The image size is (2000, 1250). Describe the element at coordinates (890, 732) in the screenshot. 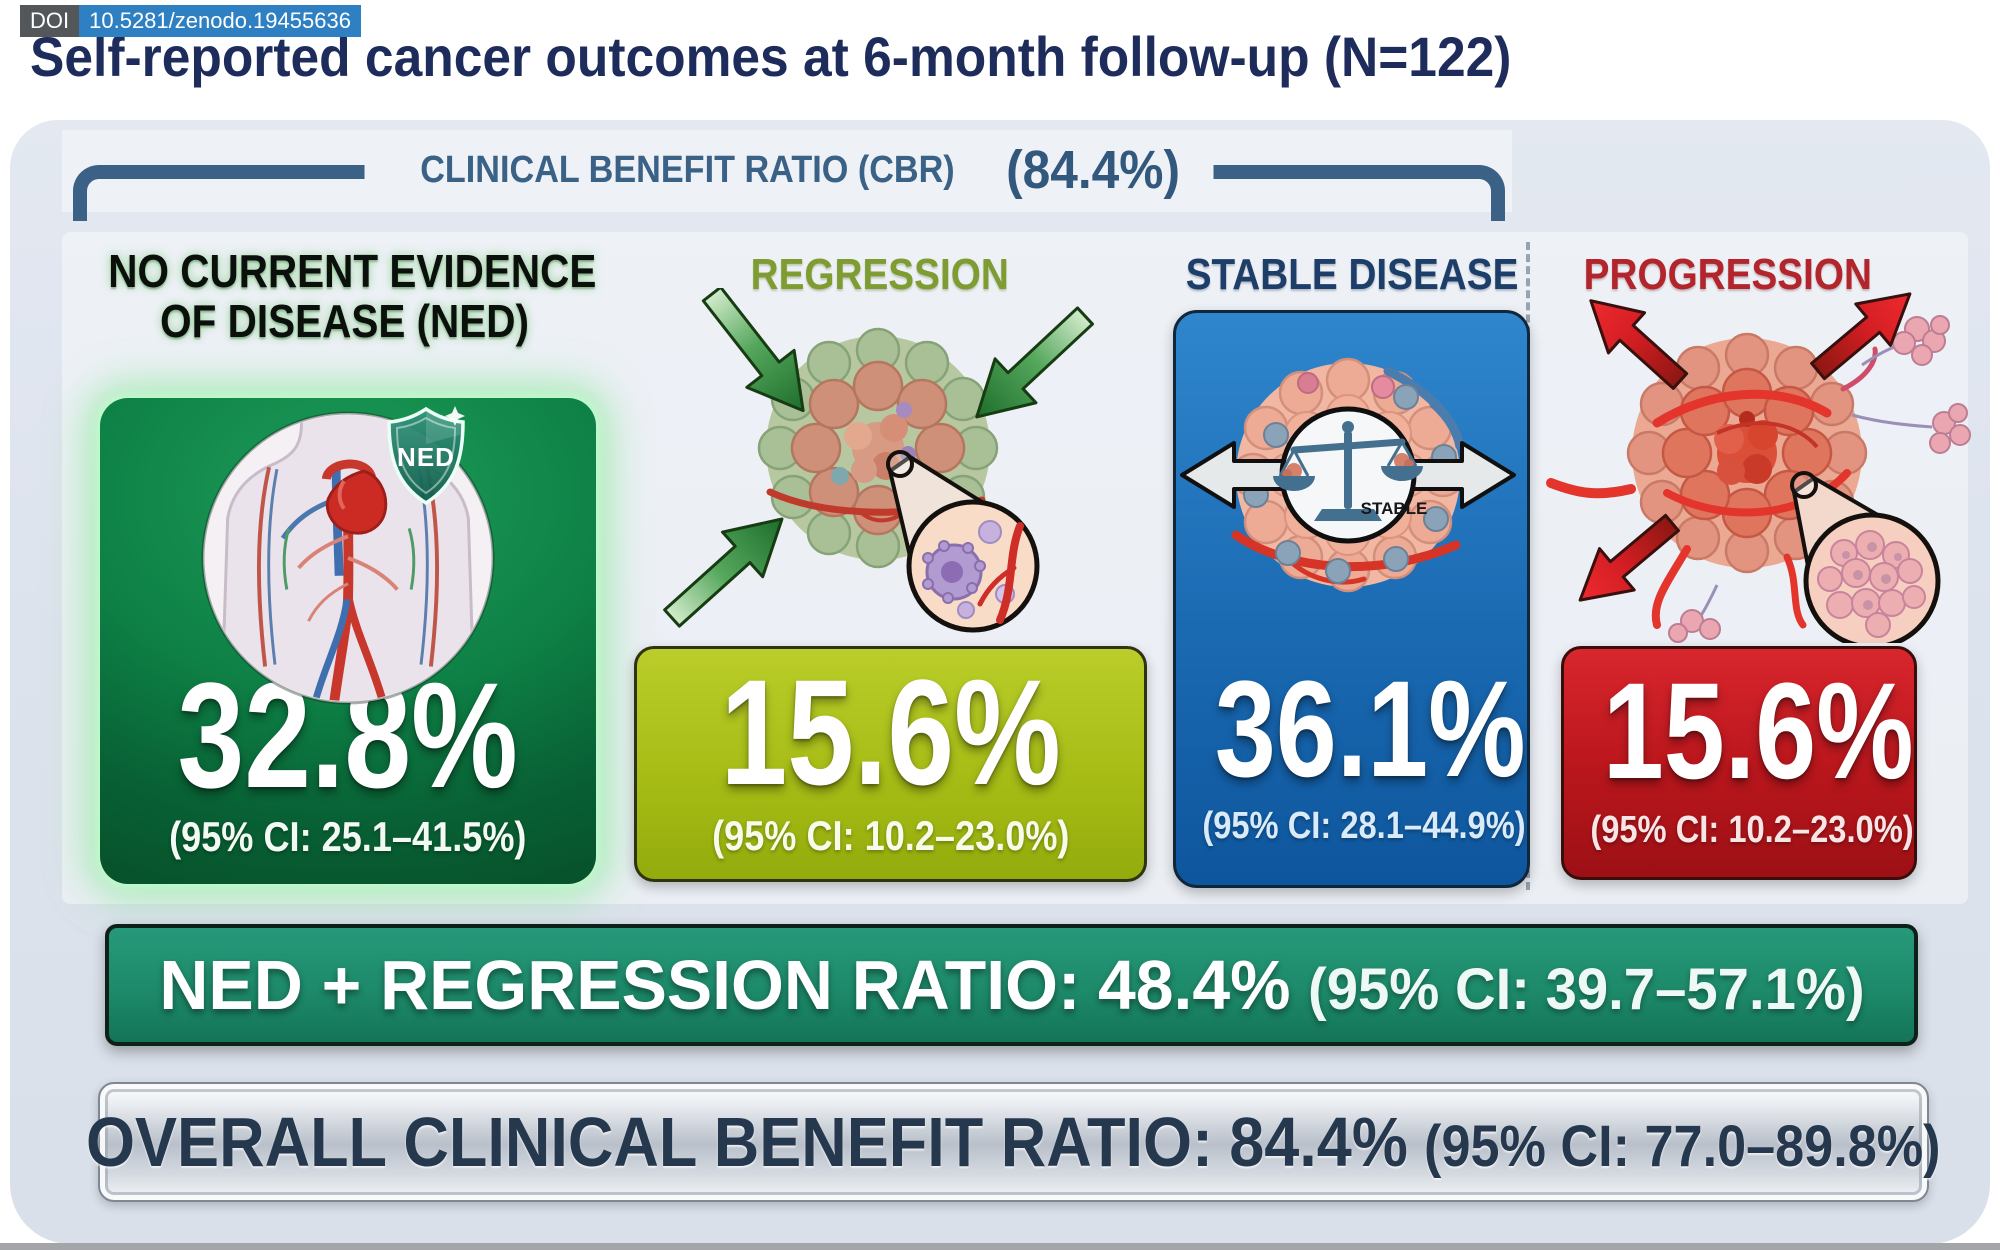

I see `regression-value: 15.6%` at that location.